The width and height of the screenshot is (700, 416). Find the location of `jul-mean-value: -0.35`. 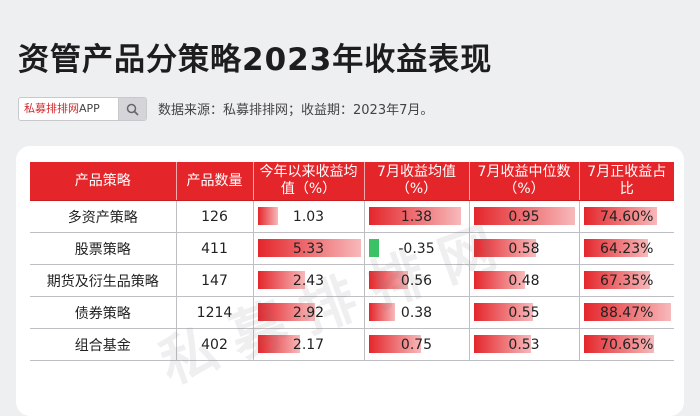

jul-mean-value: -0.35 is located at coordinates (416, 248).